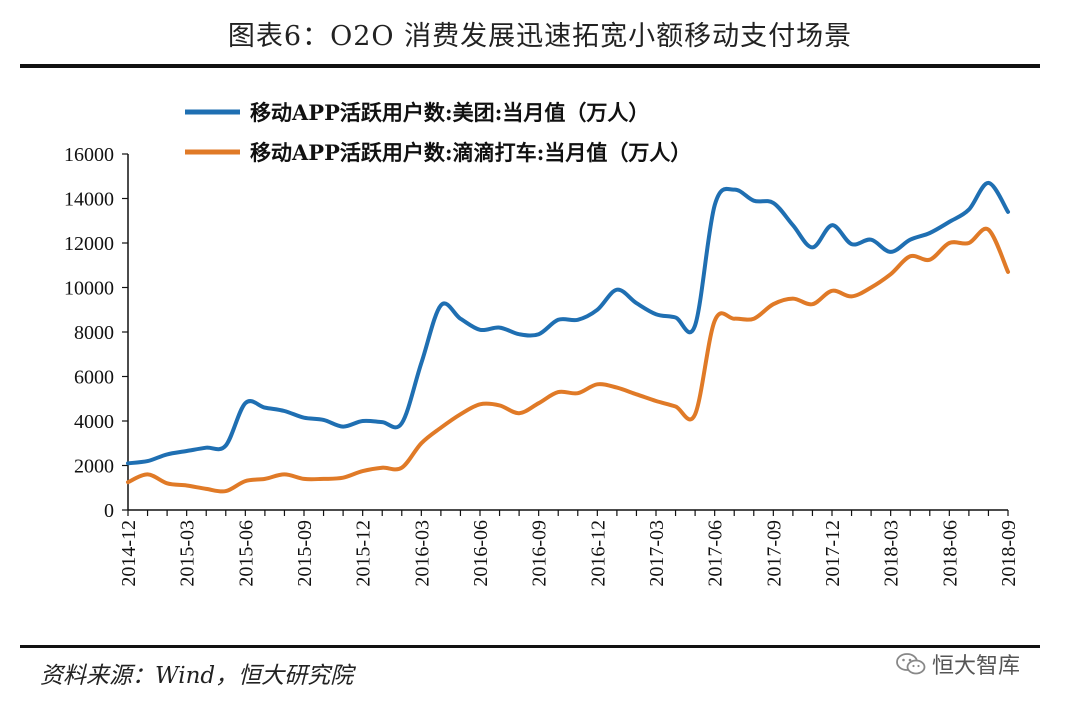 The height and width of the screenshot is (706, 1080). I want to click on bottom-rule, so click(530, 646).